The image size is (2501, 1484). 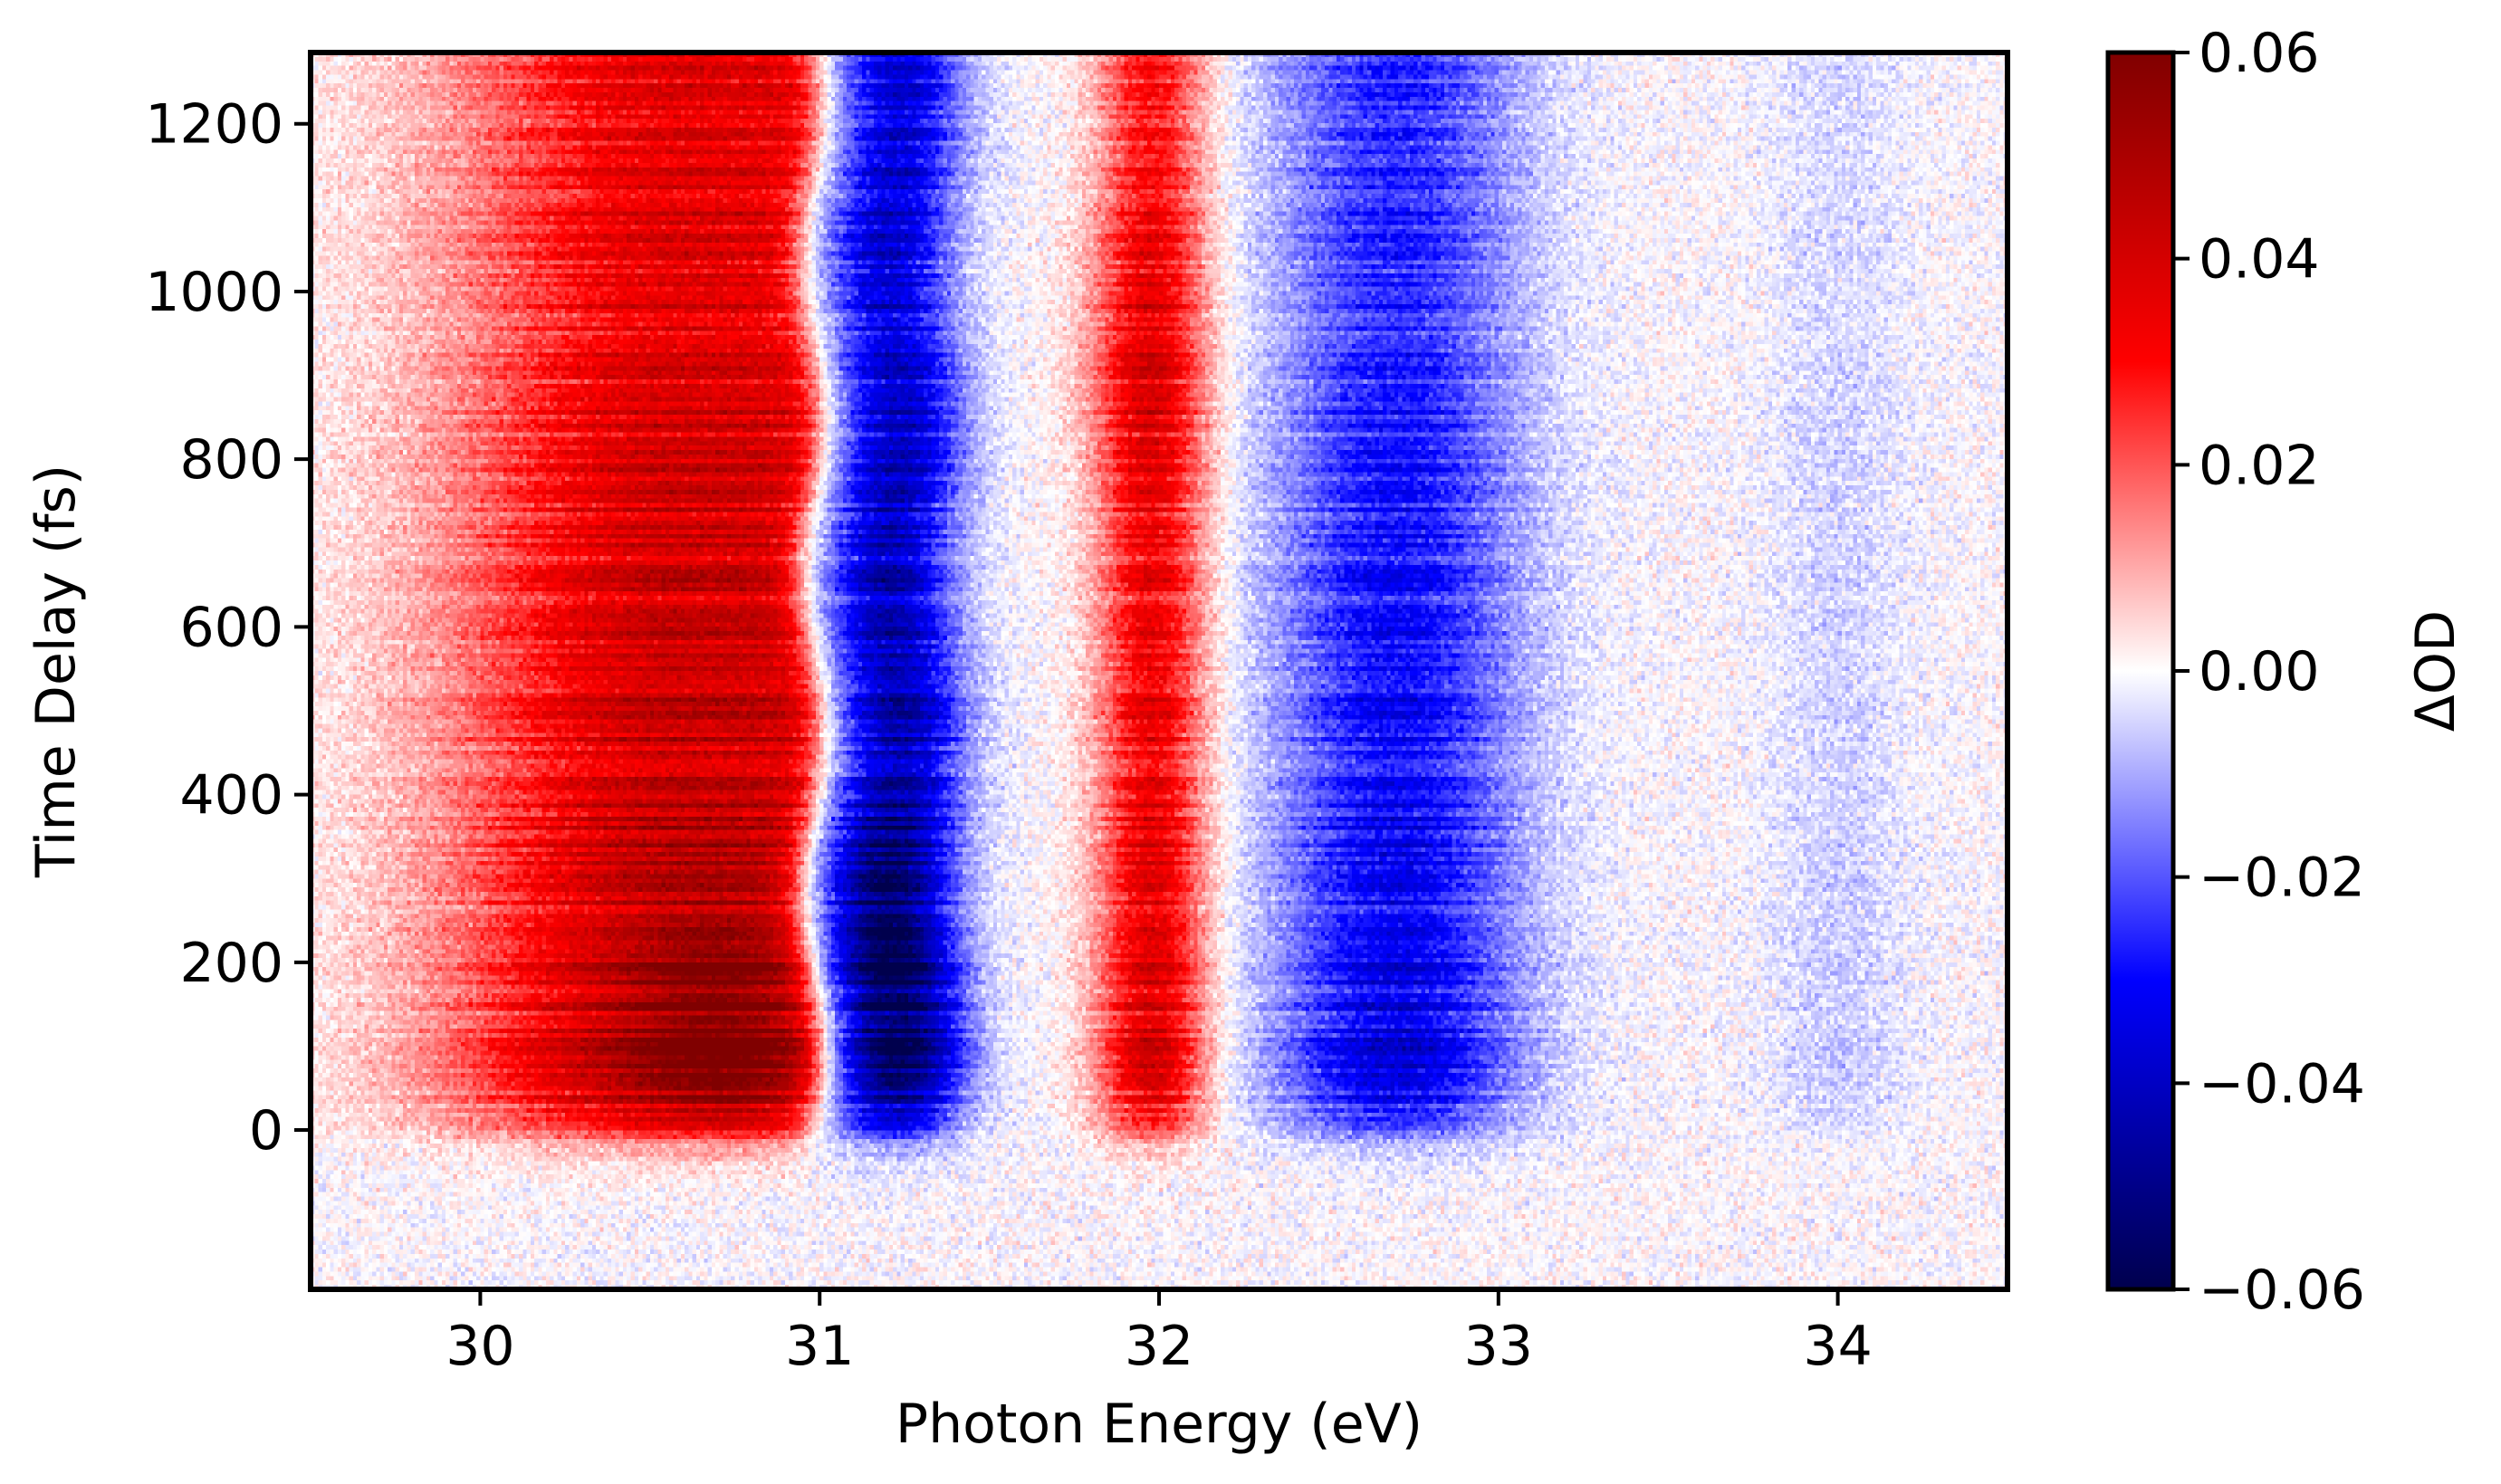 What do you see at coordinates (266, 1131) in the screenshot?
I see `y-tick-label: 0` at bounding box center [266, 1131].